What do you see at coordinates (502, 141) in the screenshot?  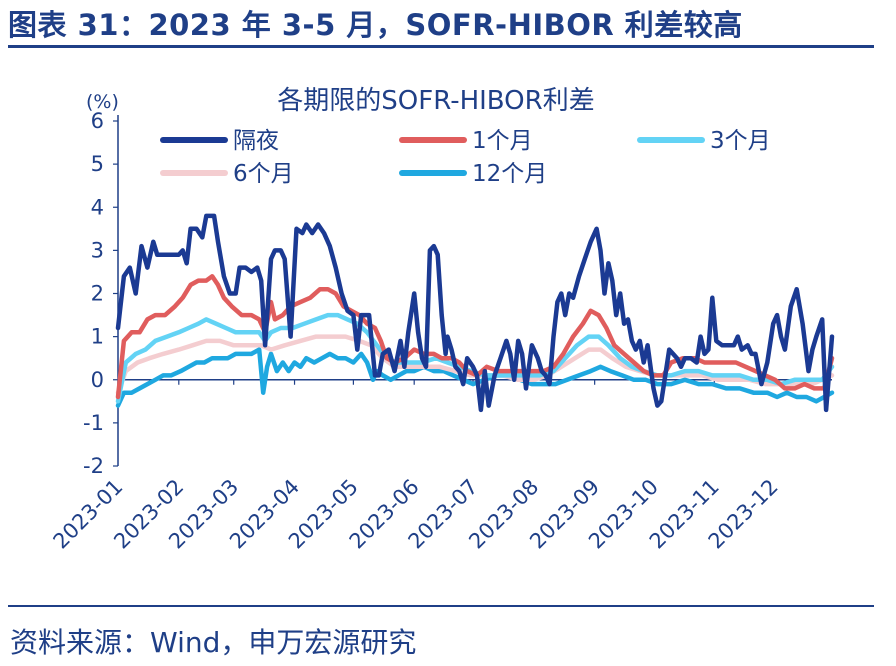 I see `legend-label: 1个月` at bounding box center [502, 141].